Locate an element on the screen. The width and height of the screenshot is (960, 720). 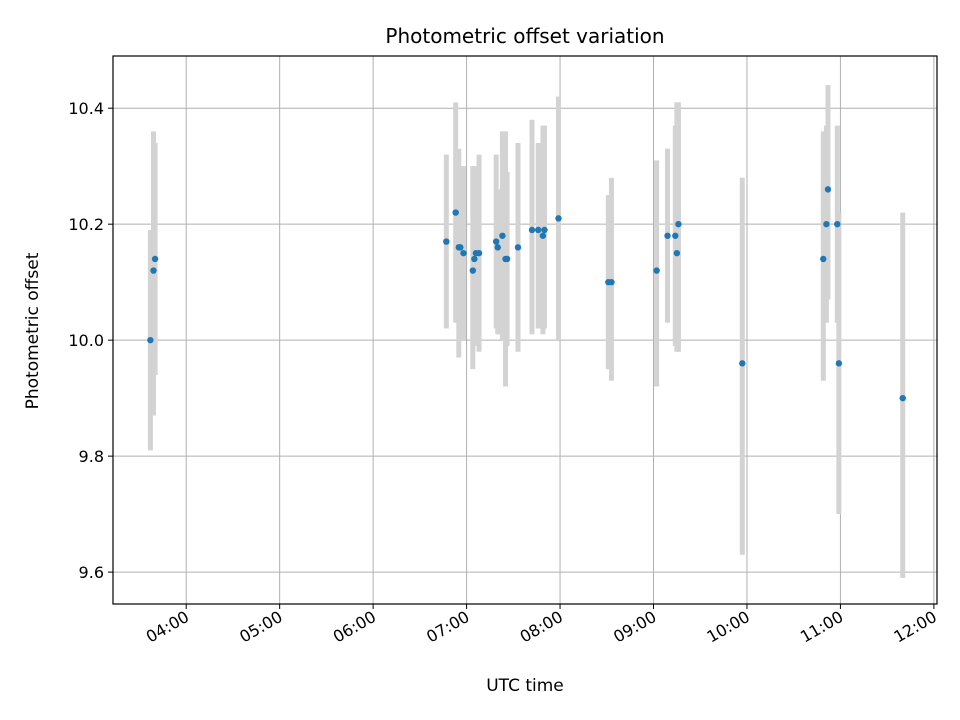
y-axis: 9.6 9.8 10.0 10.2 10.4 is located at coordinates (90, 340).